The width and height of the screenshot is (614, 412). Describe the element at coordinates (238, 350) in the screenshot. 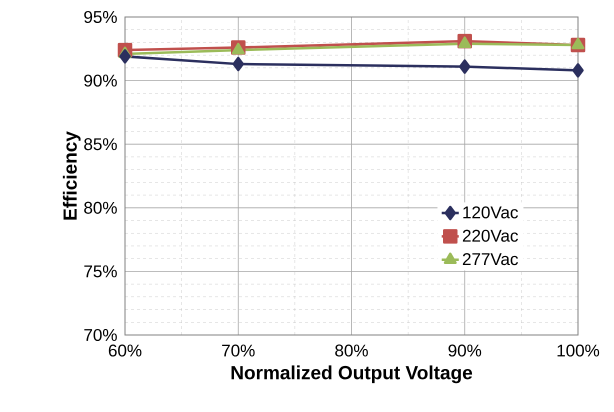

I see `x-tick-label: 70%` at that location.